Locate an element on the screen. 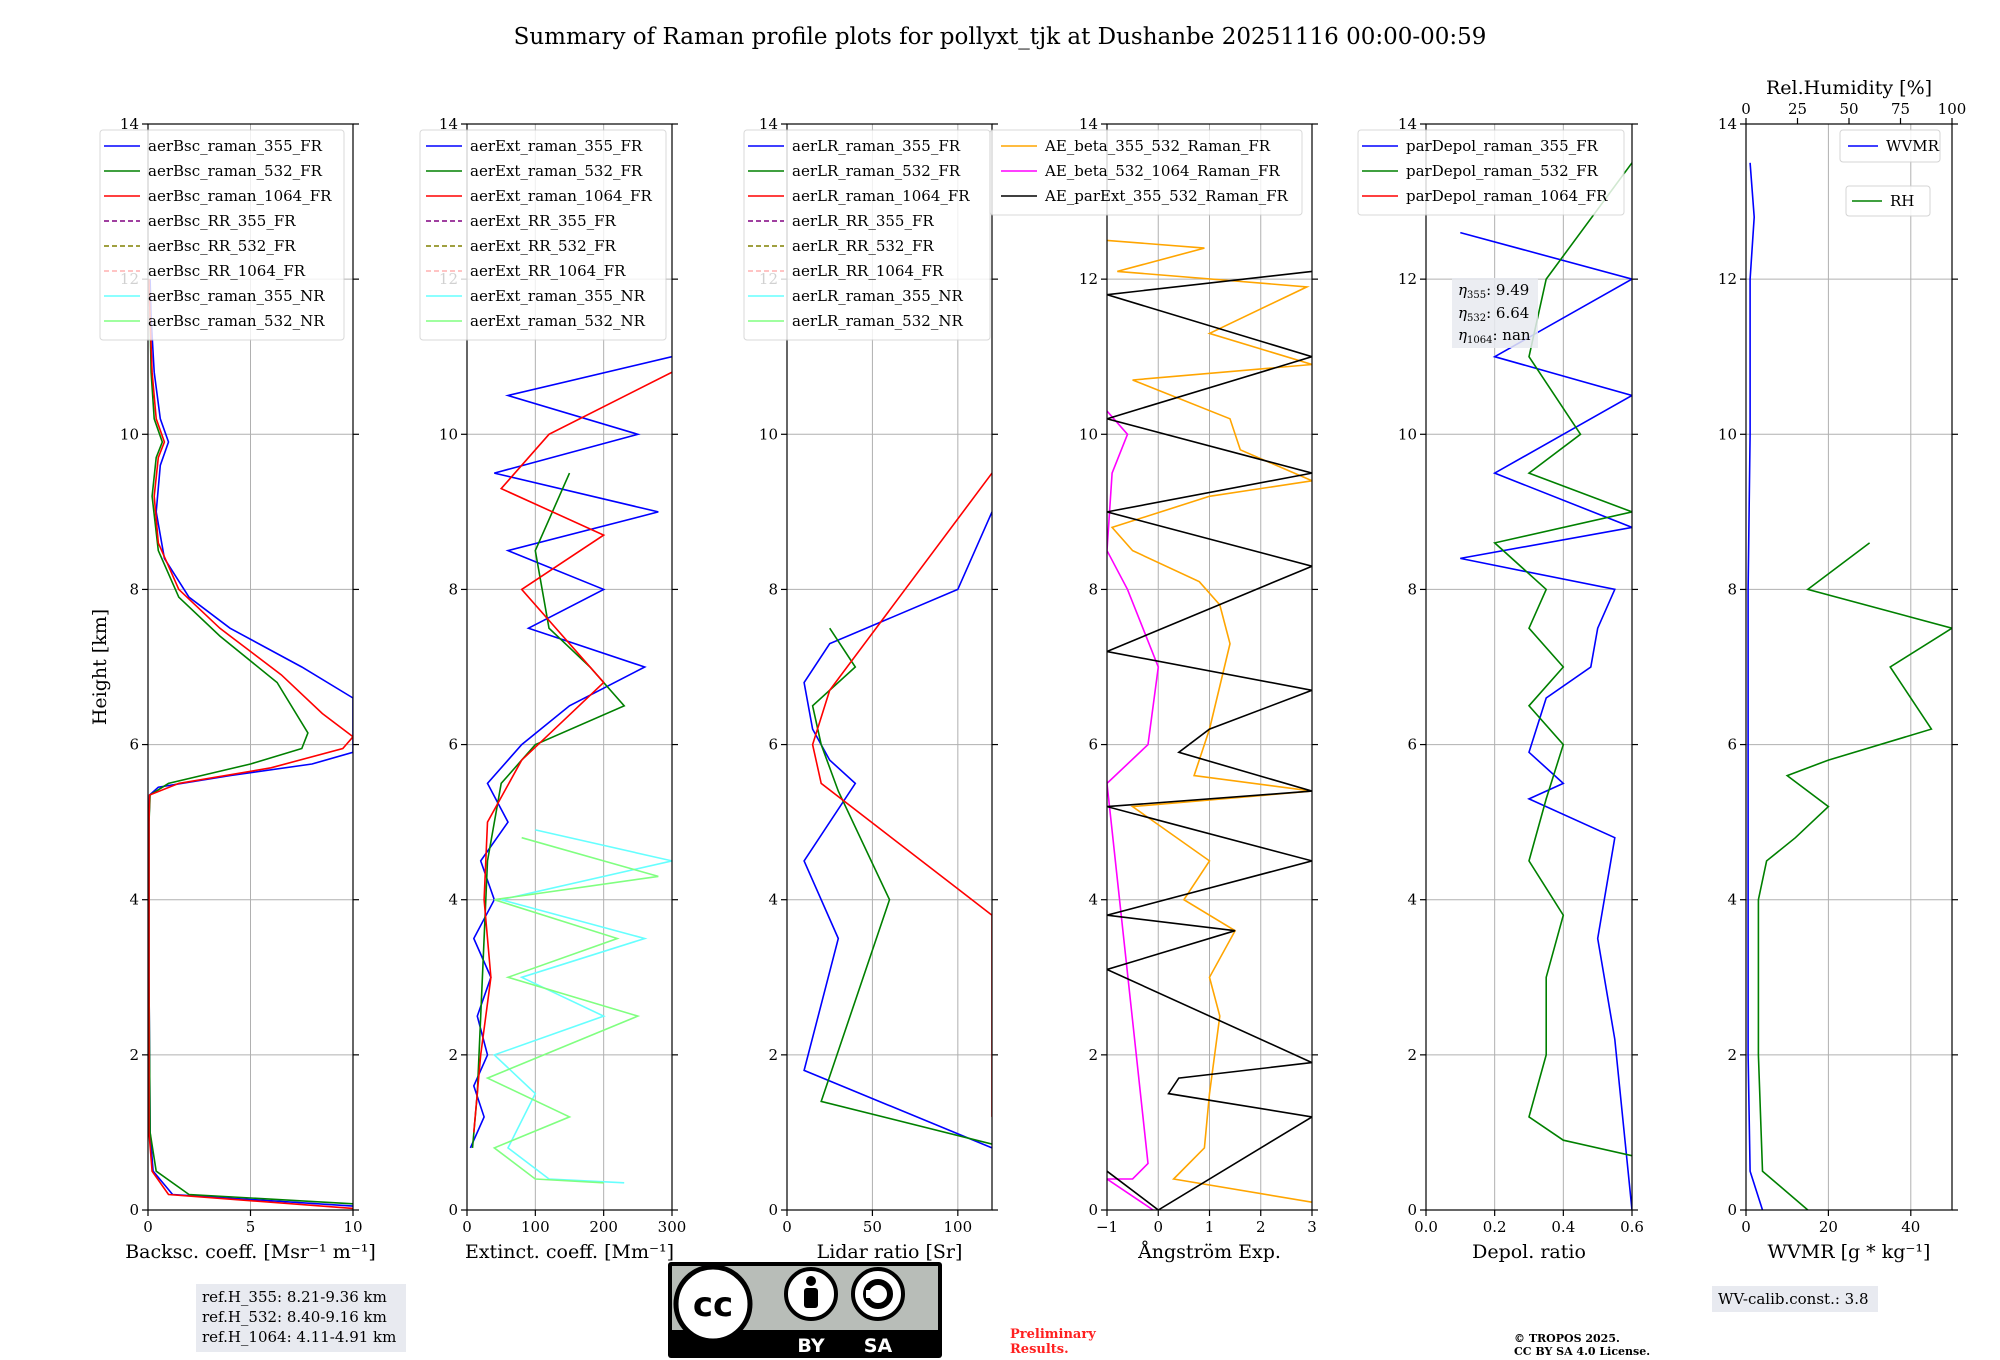 This screenshot has width=2000, height=1360. legend-label: aerBsc_RR_532_FR is located at coordinates (222, 246).